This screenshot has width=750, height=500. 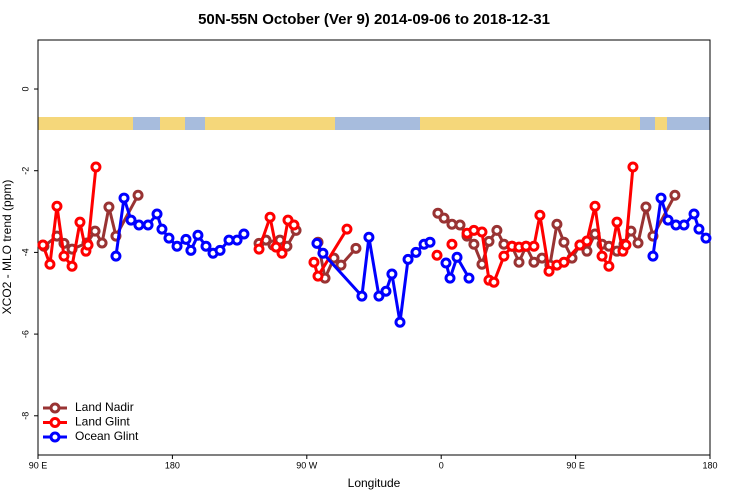 I want to click on x-tick-label: 90 W, so click(x=307, y=465).